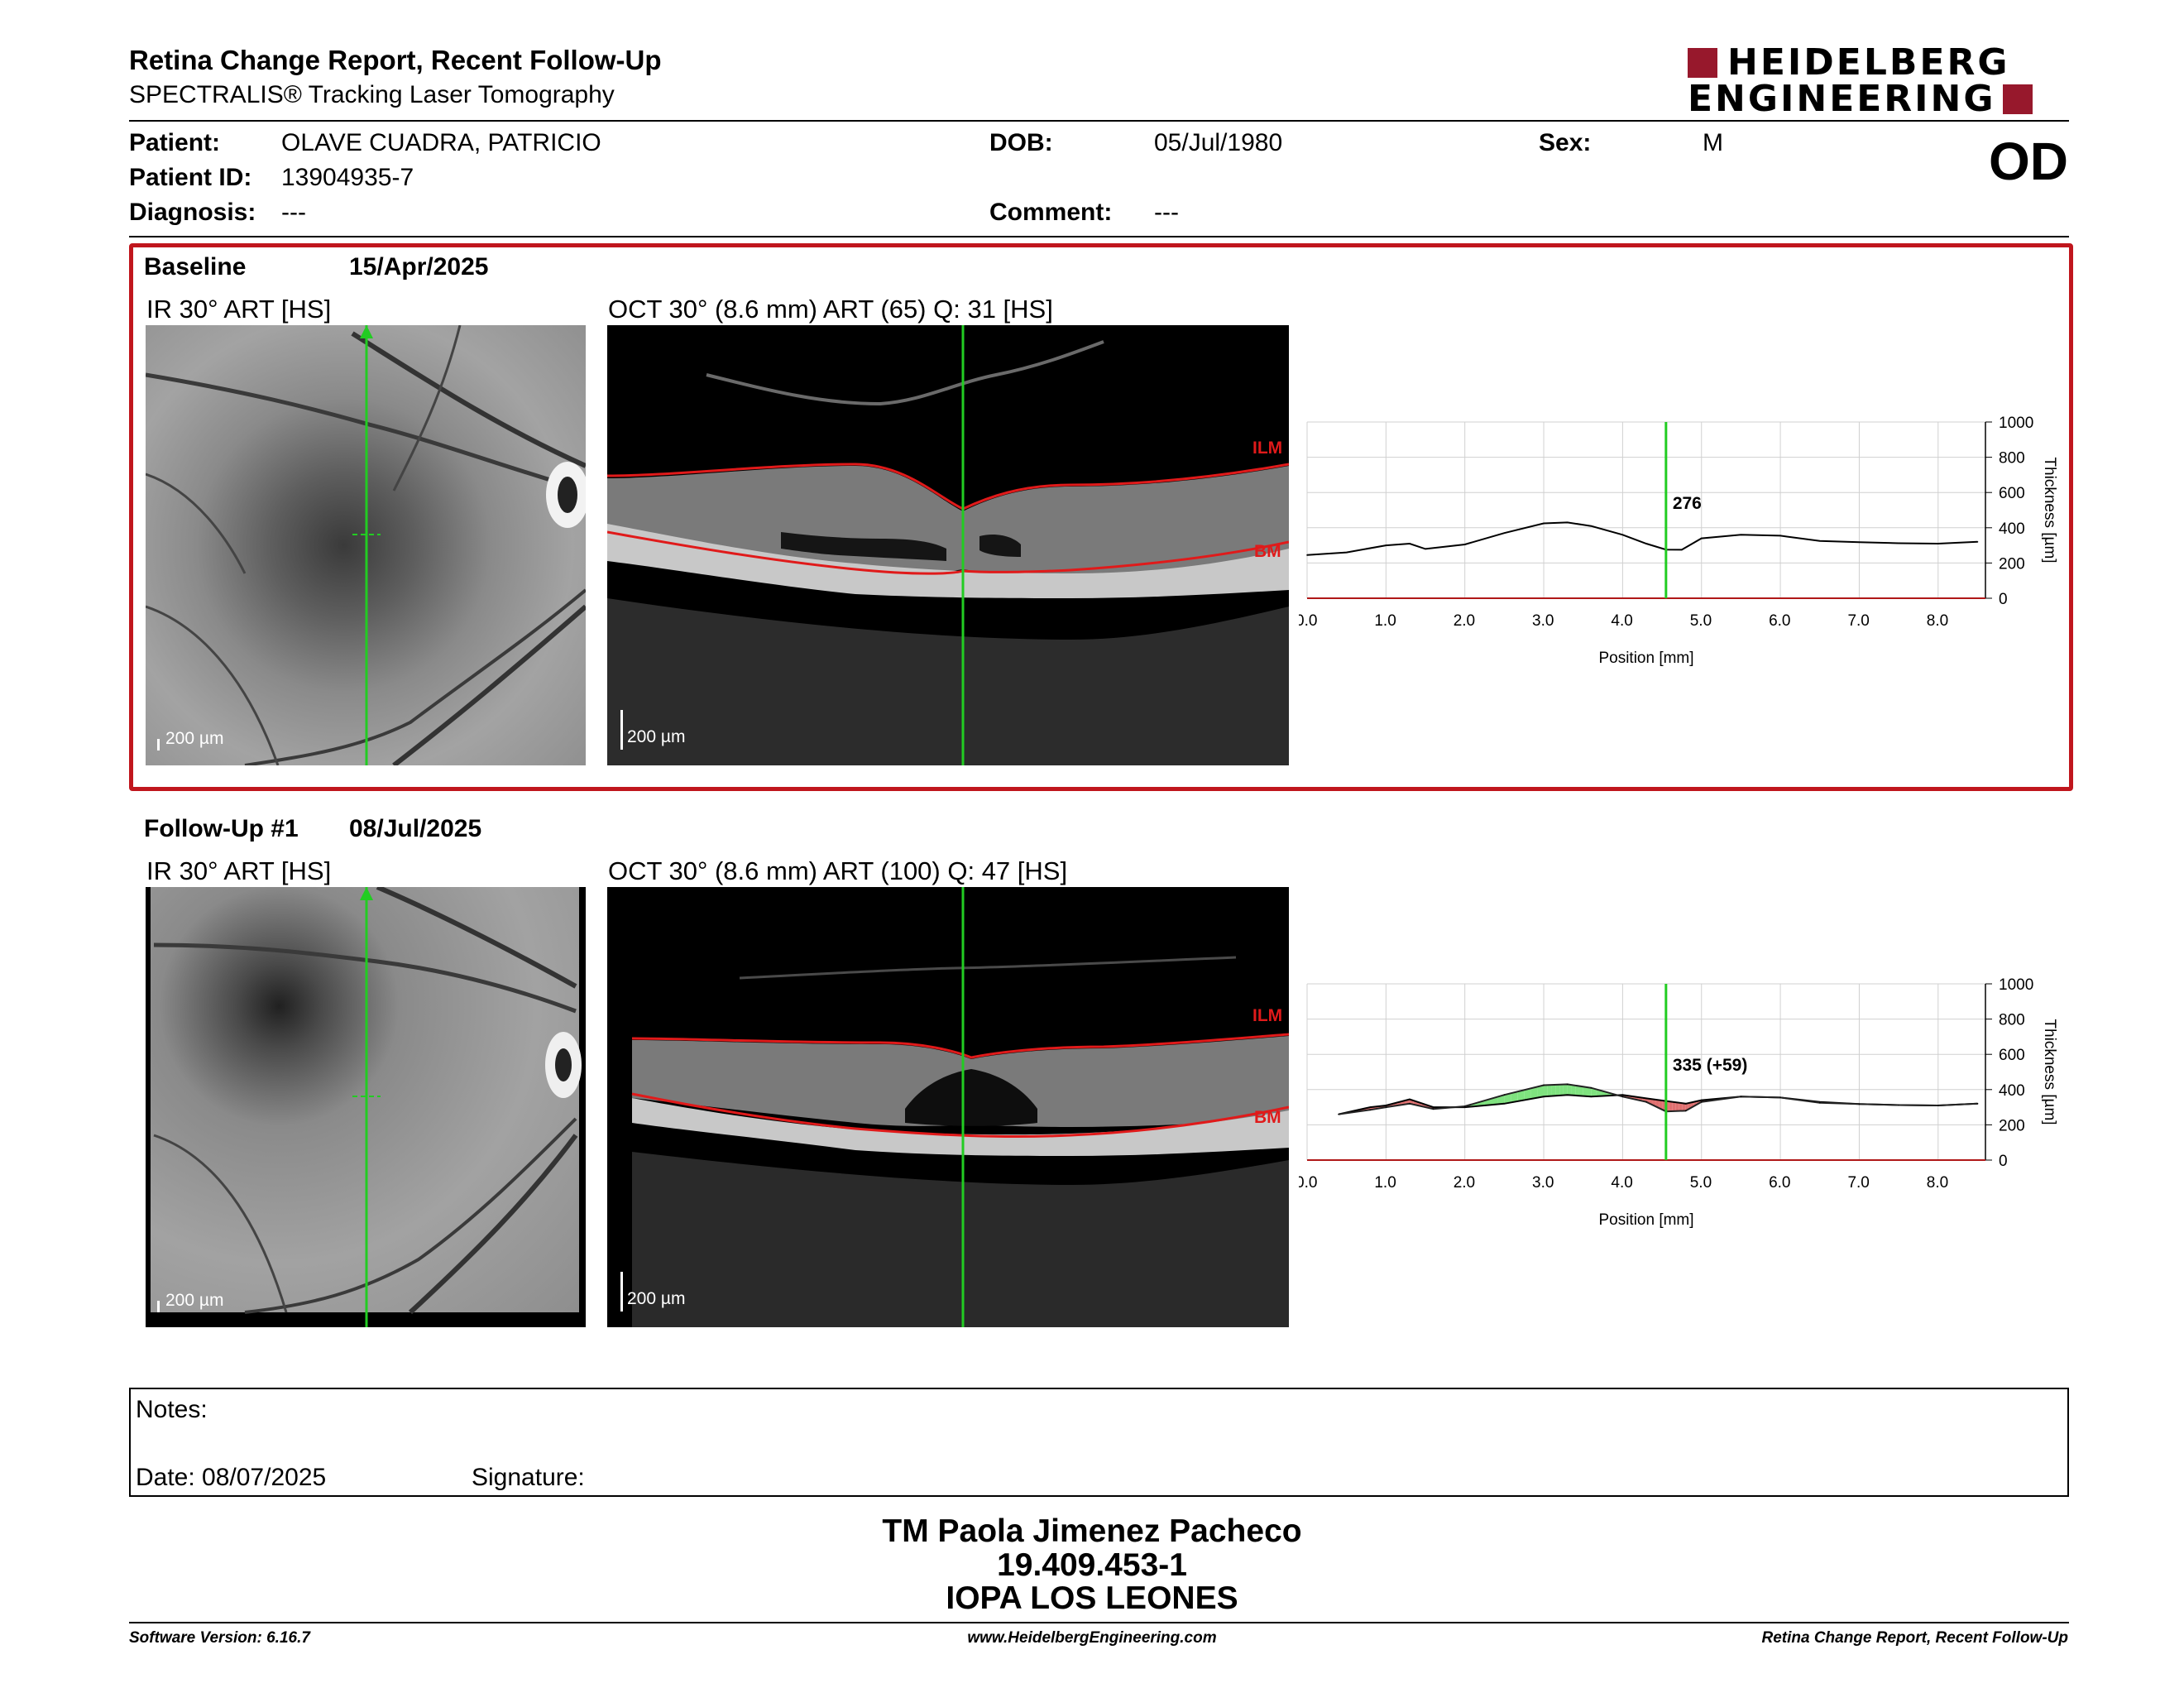  I want to click on logo-text-line2: ENGINEERING, so click(1842, 99).